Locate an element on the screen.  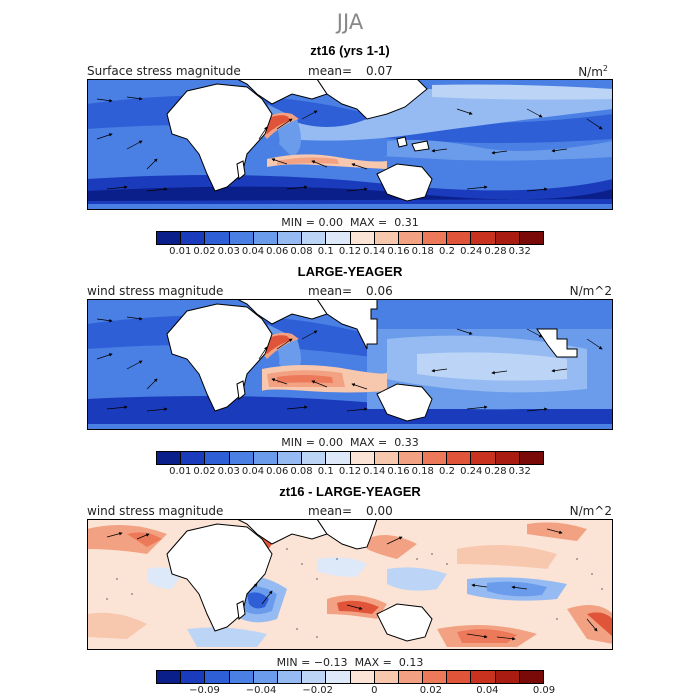
colorbar-tick-label: 0.28 is located at coordinates (495, 471).